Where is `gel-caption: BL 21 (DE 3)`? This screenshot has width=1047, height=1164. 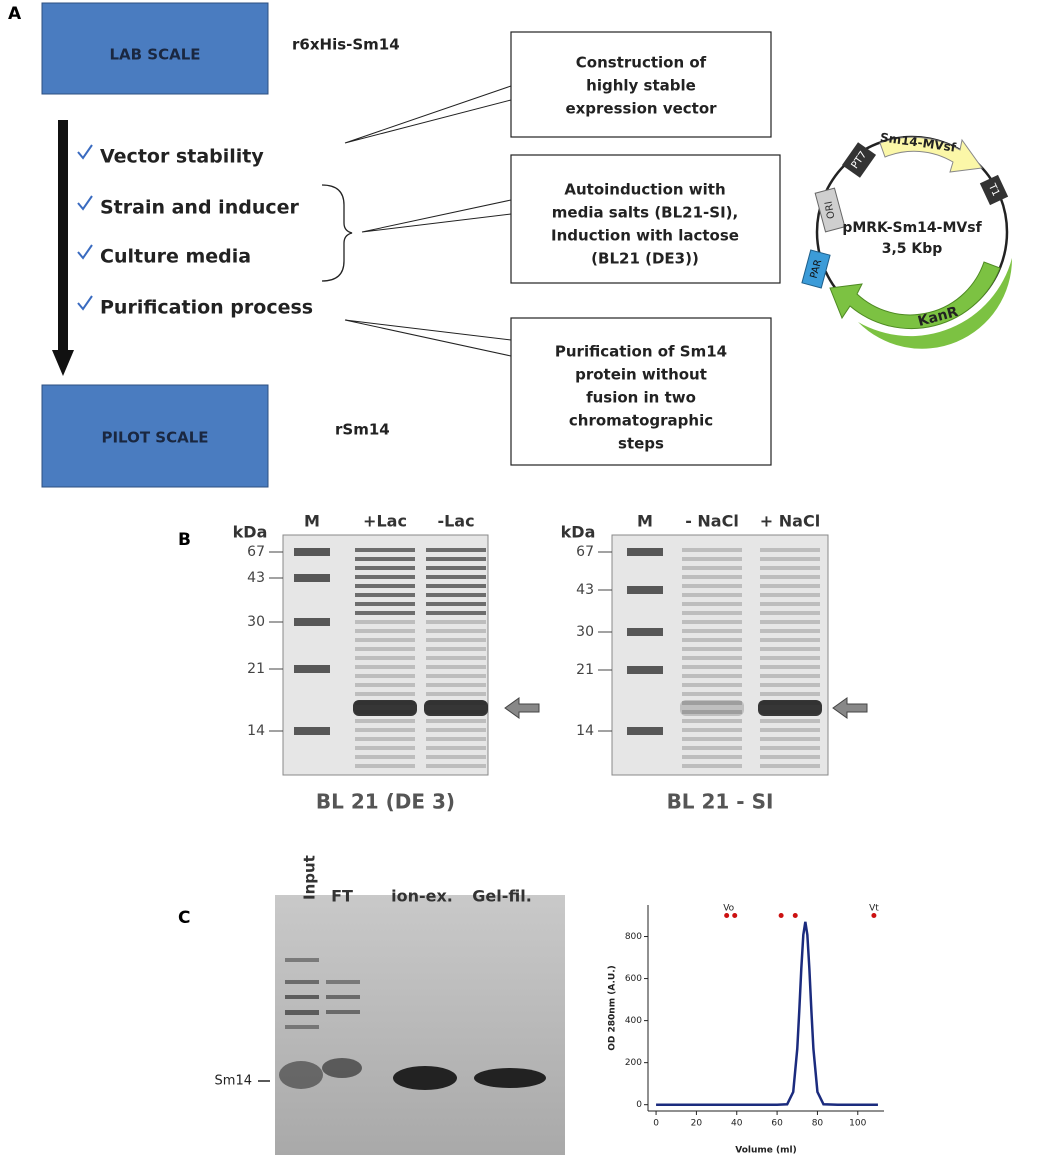
gel-caption: BL 21 (DE 3) is located at coordinates (385, 802).